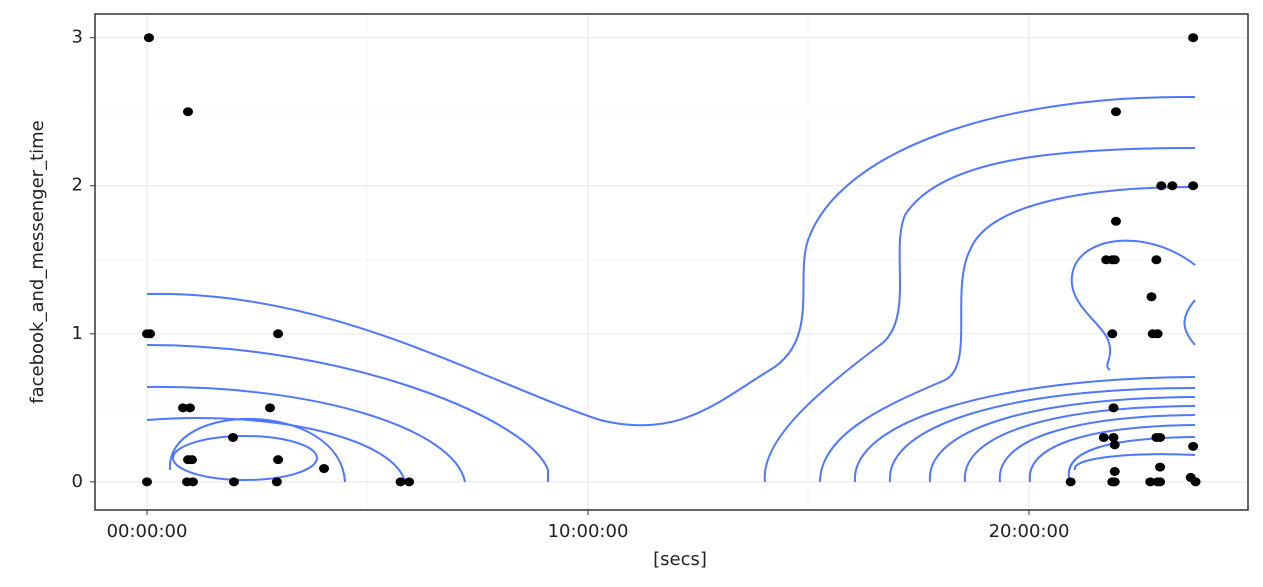  What do you see at coordinates (147, 531) in the screenshot?
I see `x-tick-label: 00:00:00` at bounding box center [147, 531].